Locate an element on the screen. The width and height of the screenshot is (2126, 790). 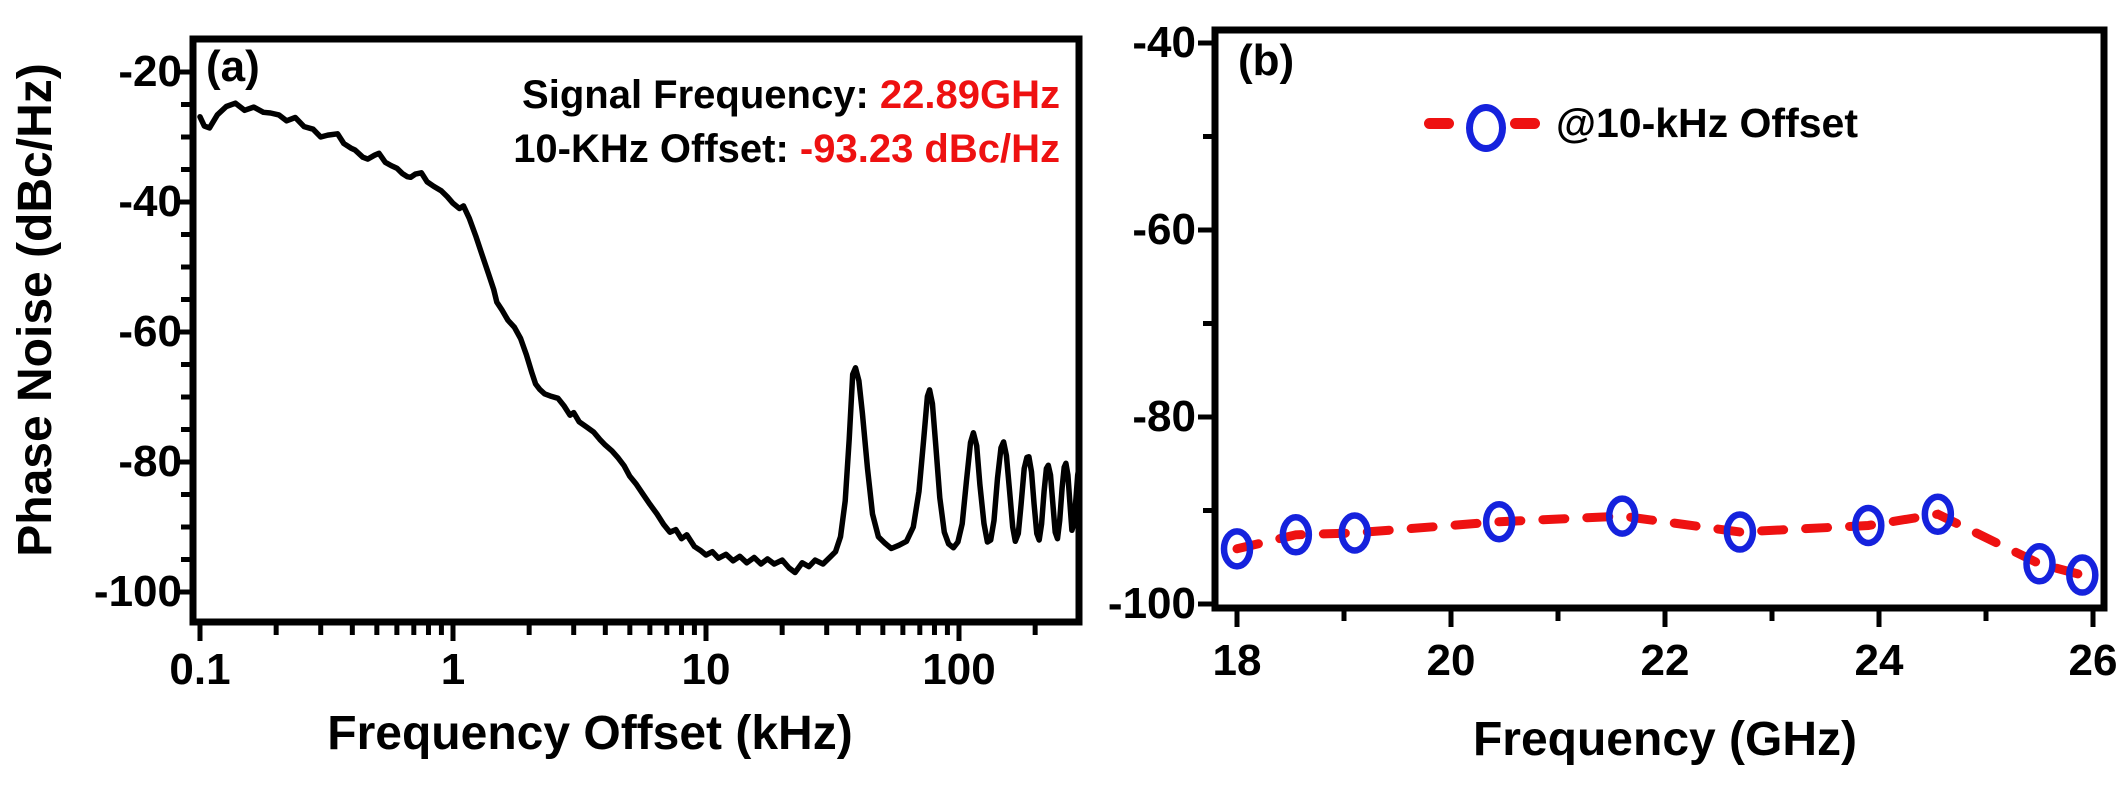
annotation-line2-text: 10-KHz Offset: is located at coordinates (656, 149).